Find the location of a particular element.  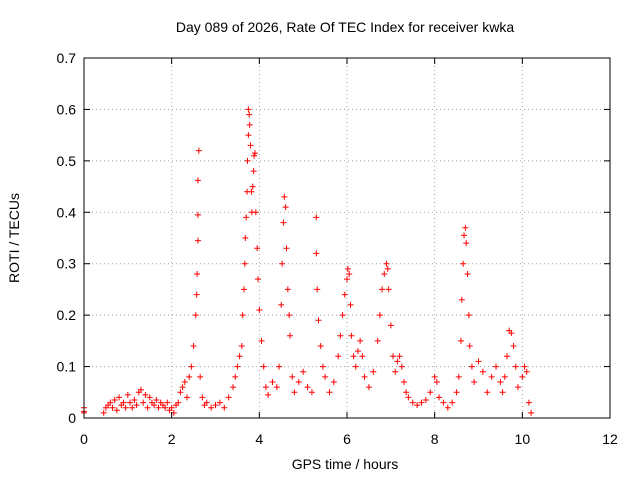

y-tick-labels: 0 0.1 0.2 0.3 0.4 0.5 0.6 0.7 is located at coordinates (67, 238).